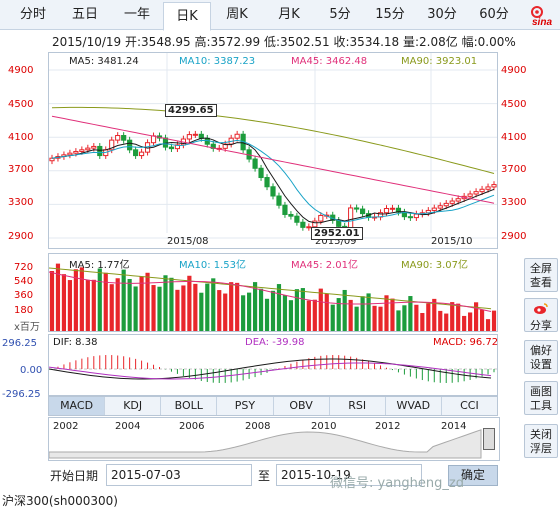 This screenshot has width=560, height=510. Describe the element at coordinates (469, 405) in the screenshot. I see `indicator-tab-cci: CCI` at that location.